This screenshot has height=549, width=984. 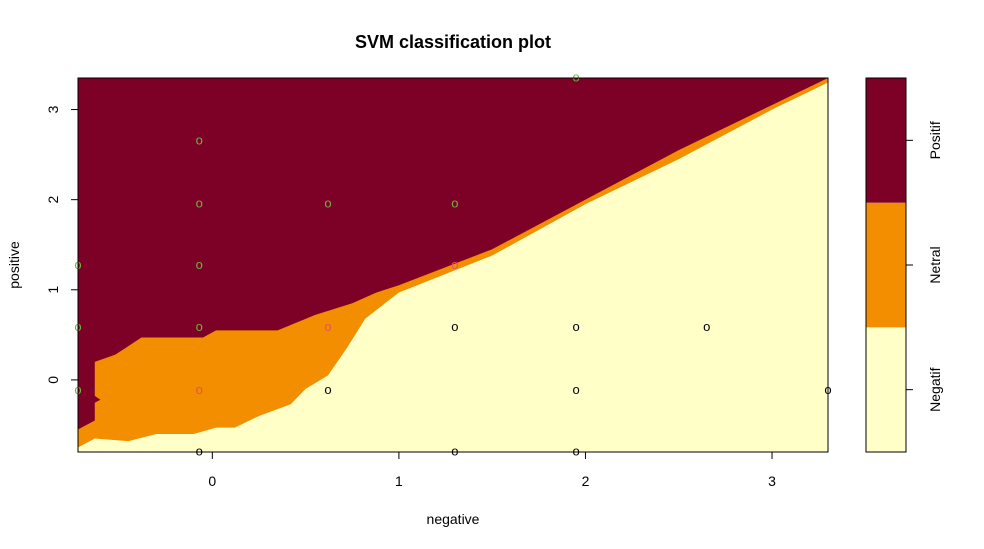 I want to click on y-tick-label-3: 3, so click(x=53, y=109).